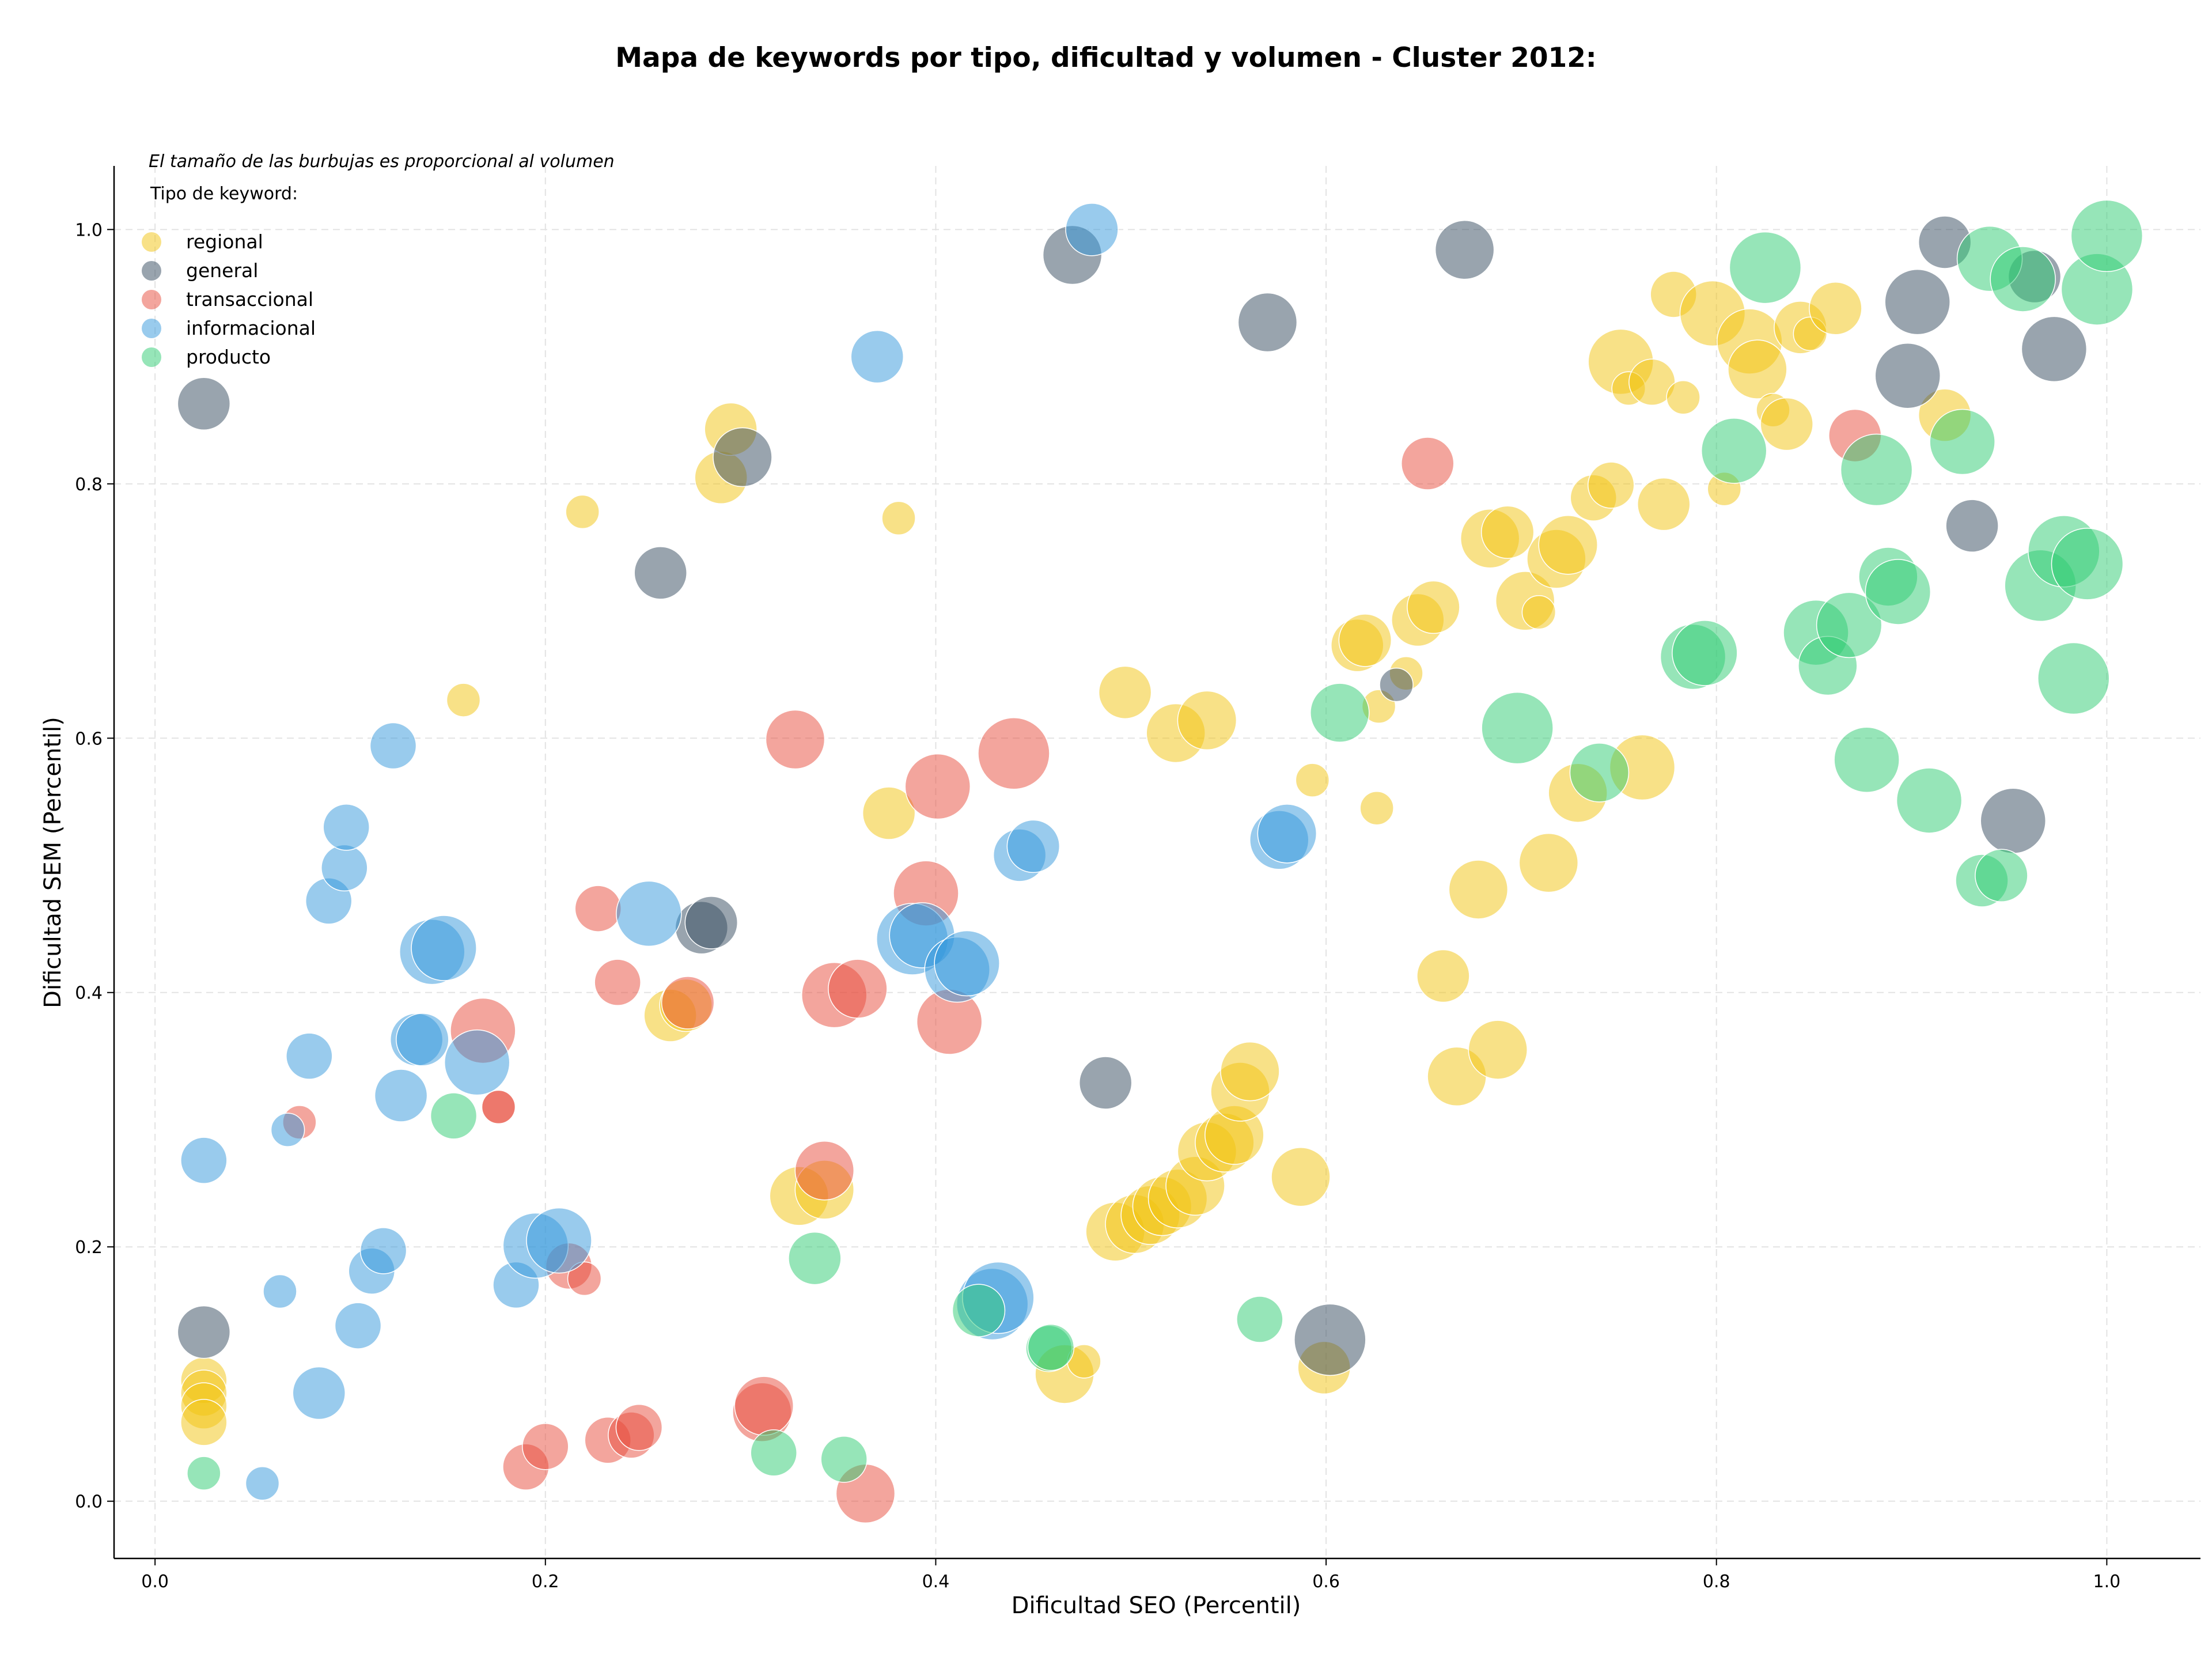 This screenshot has height=1661, width=2212. What do you see at coordinates (1156, 1605) in the screenshot?
I see `x-axis-label: Dificultad SEO (Percentil)` at bounding box center [1156, 1605].